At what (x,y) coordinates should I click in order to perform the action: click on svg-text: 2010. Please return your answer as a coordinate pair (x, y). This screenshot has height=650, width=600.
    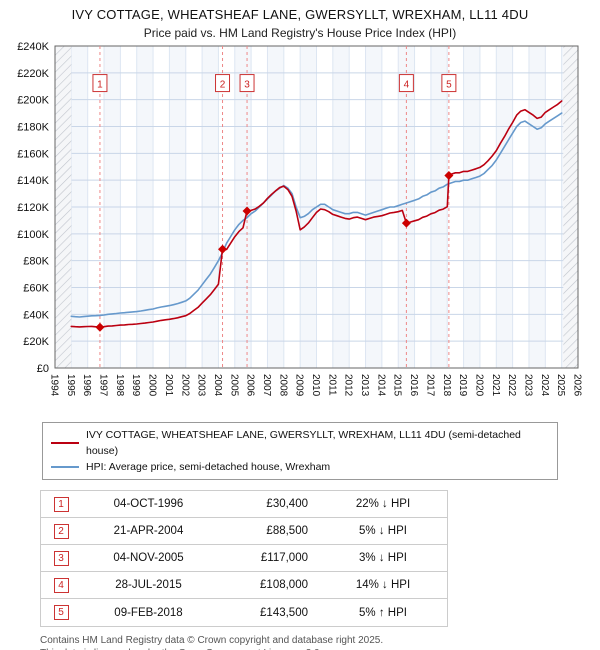
    Looking at the image, I should click on (315, 385).